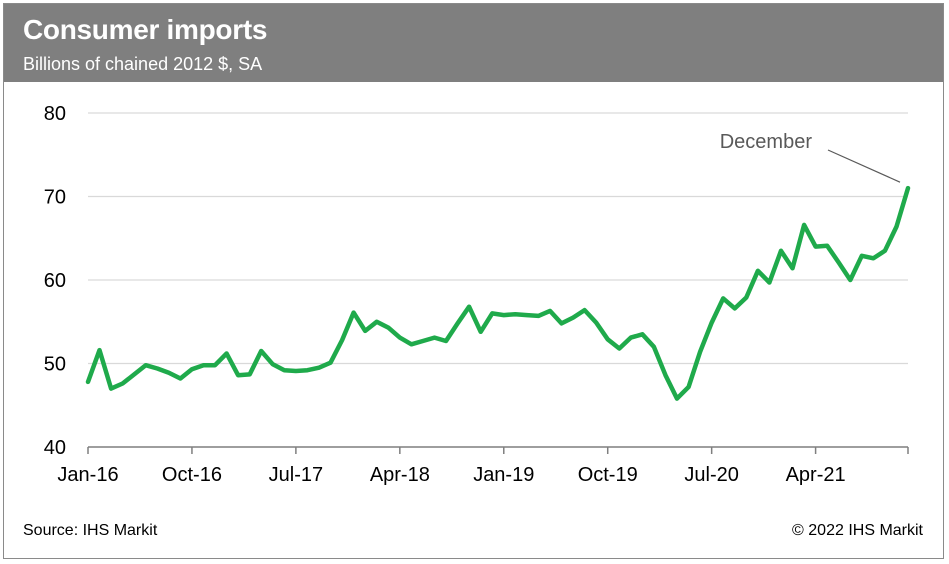 The image size is (949, 564). Describe the element at coordinates (711, 475) in the screenshot. I see `x-tick-label: Jul-20` at that location.